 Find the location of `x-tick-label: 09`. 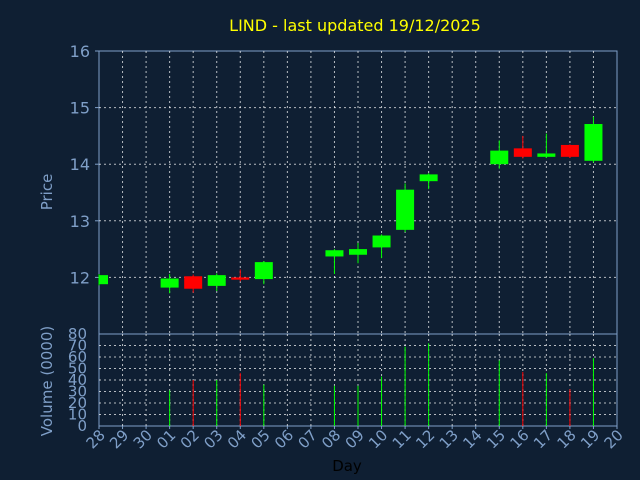

x-tick-label: 09 is located at coordinates (355, 439).